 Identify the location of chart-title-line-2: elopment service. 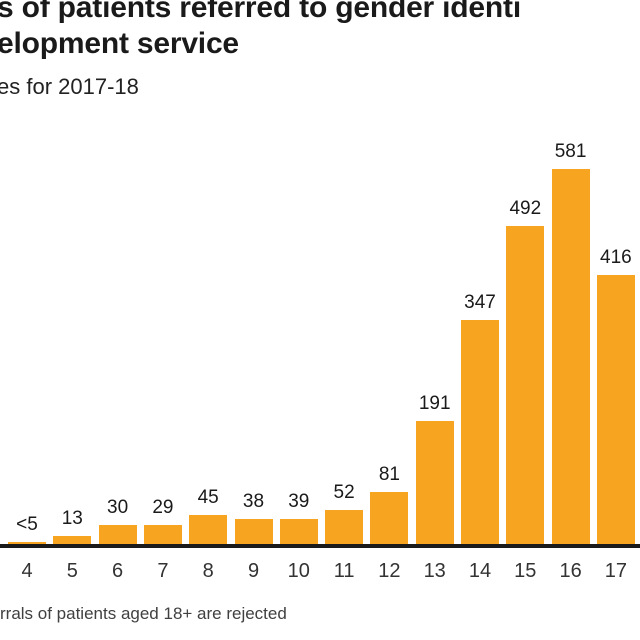
(119, 43).